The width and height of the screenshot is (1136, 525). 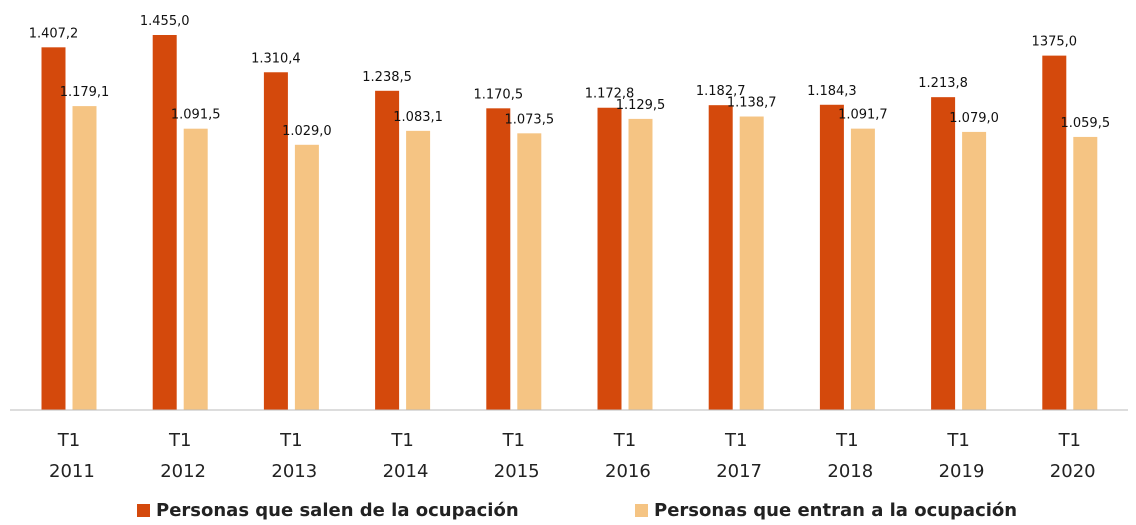 What do you see at coordinates (863, 115) in the screenshot?
I see `value-label: 1.091,7` at bounding box center [863, 115].